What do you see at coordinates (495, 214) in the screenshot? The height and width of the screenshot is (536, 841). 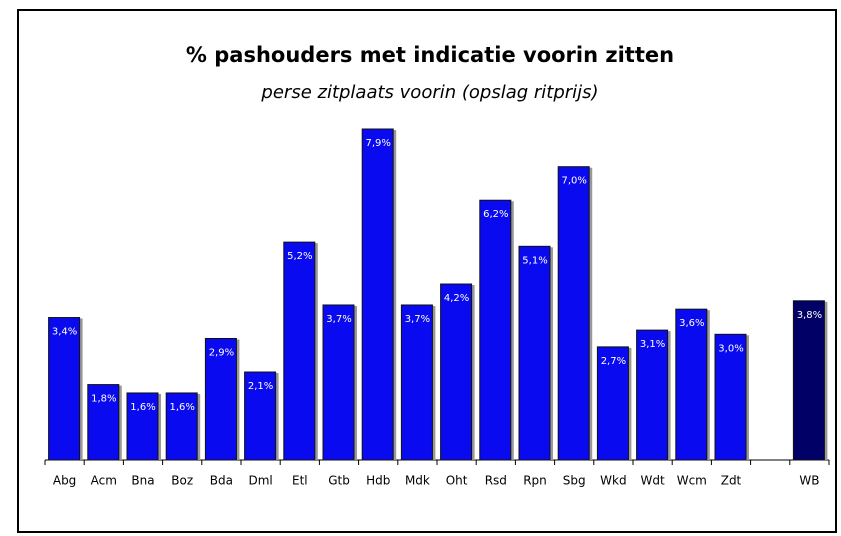 I see `data-label: 6,2%` at bounding box center [495, 214].